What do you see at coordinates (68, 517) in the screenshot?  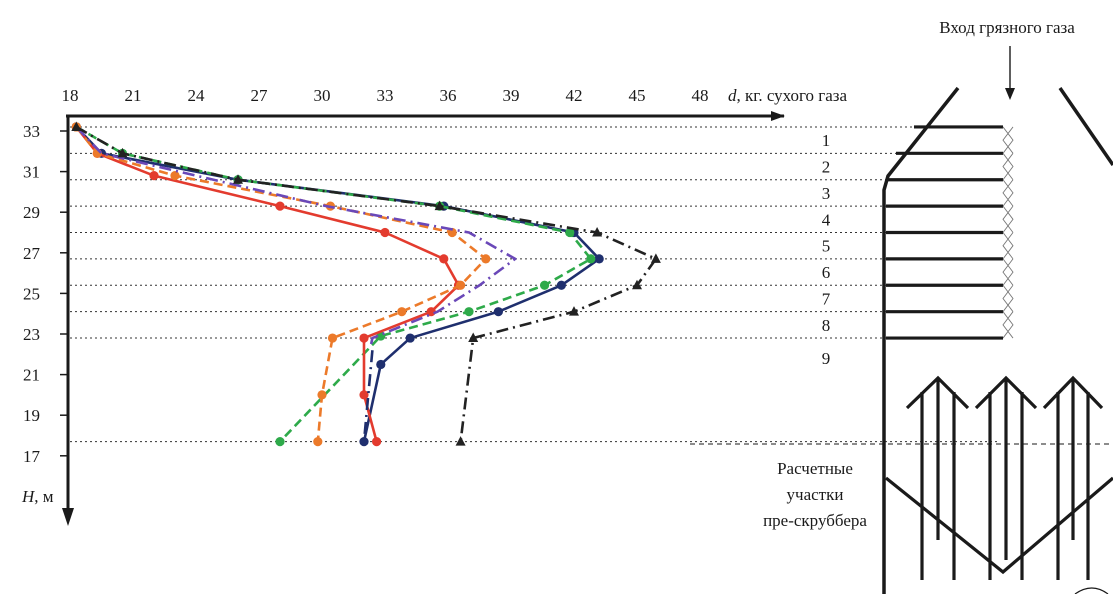 I see `y-axis-arrowhead` at bounding box center [68, 517].